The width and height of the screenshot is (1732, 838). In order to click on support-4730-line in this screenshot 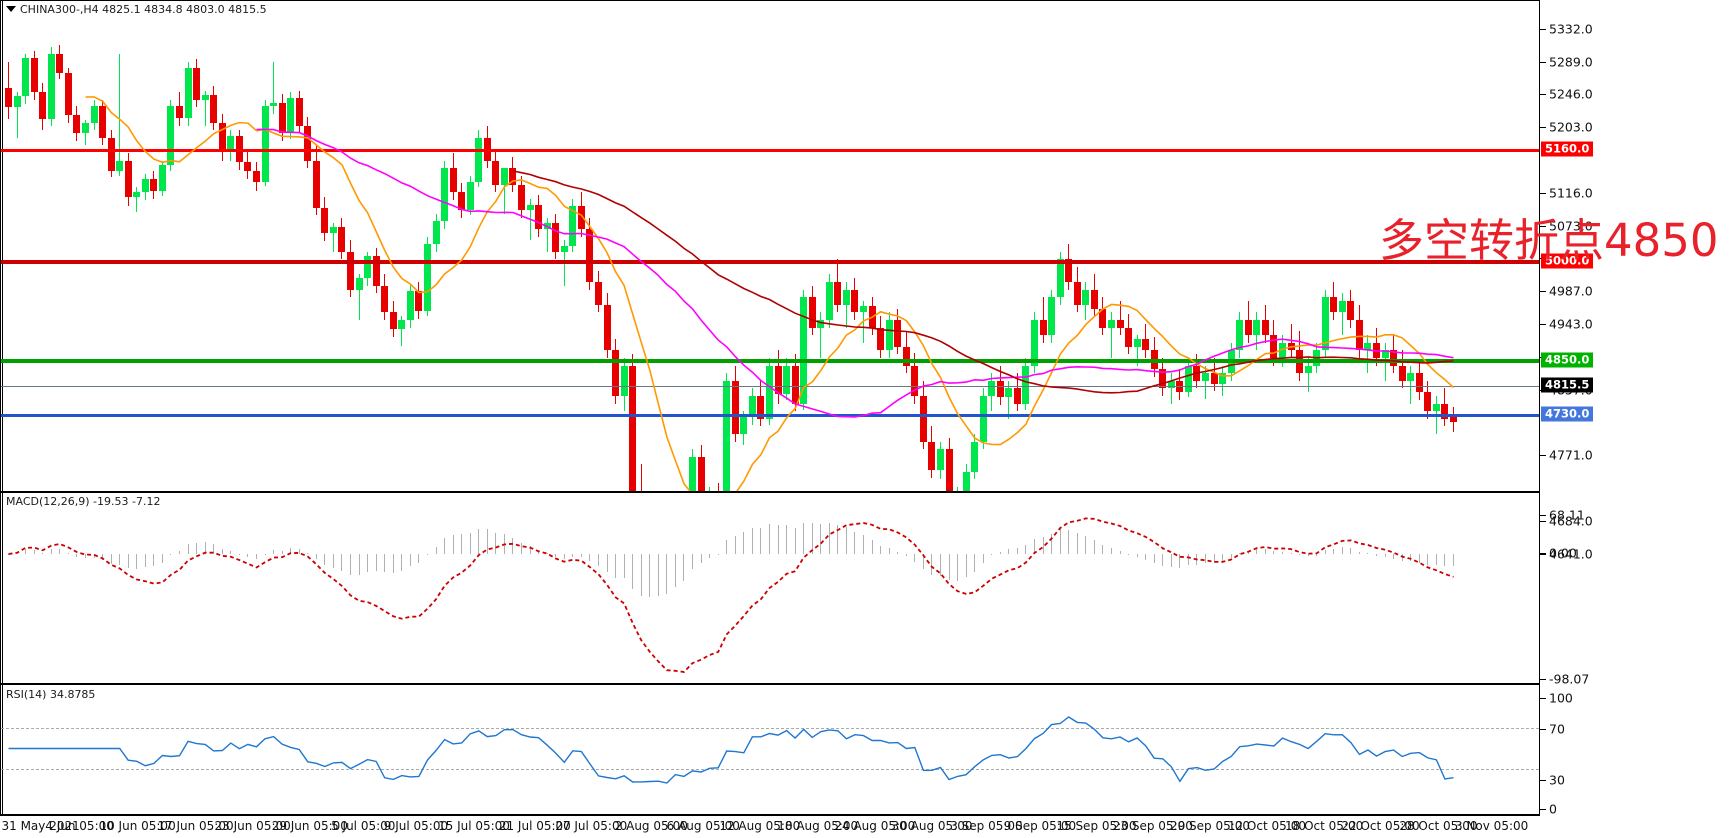, I will do `click(770, 415)`.